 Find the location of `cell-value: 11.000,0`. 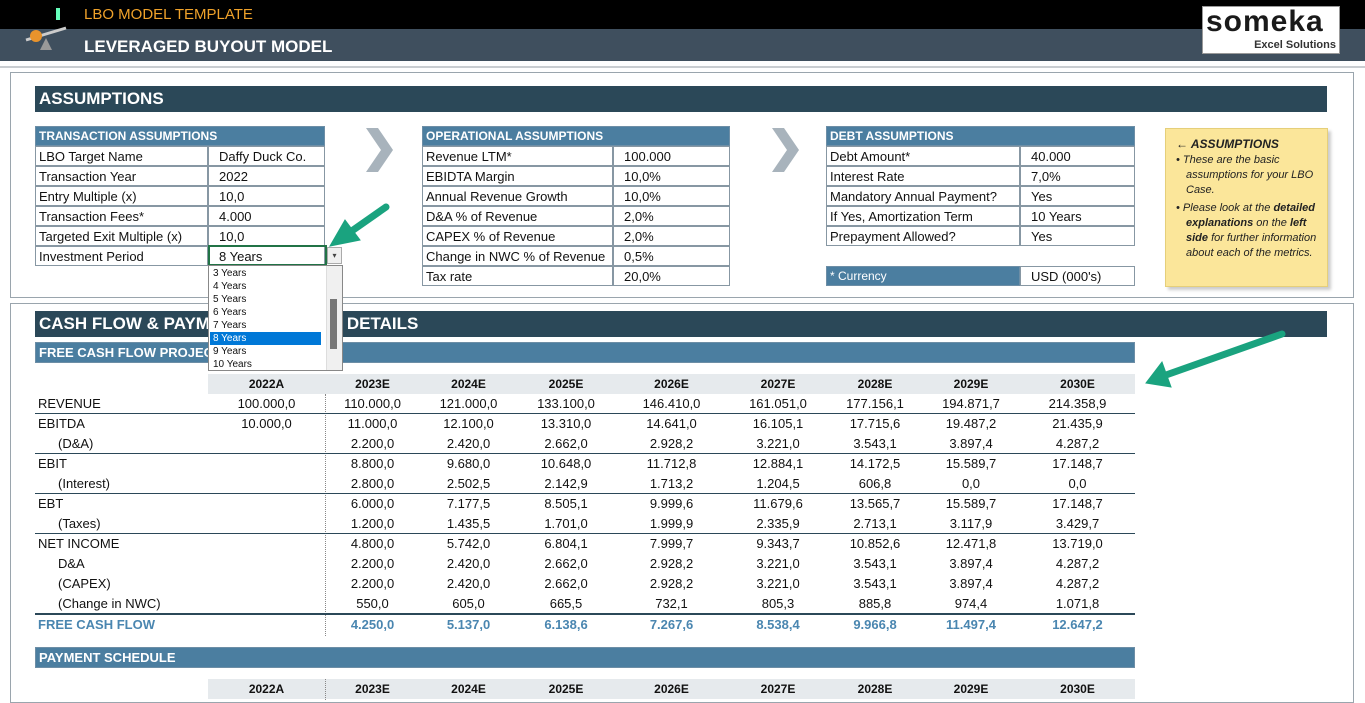

cell-value: 11.000,0 is located at coordinates (372, 423).